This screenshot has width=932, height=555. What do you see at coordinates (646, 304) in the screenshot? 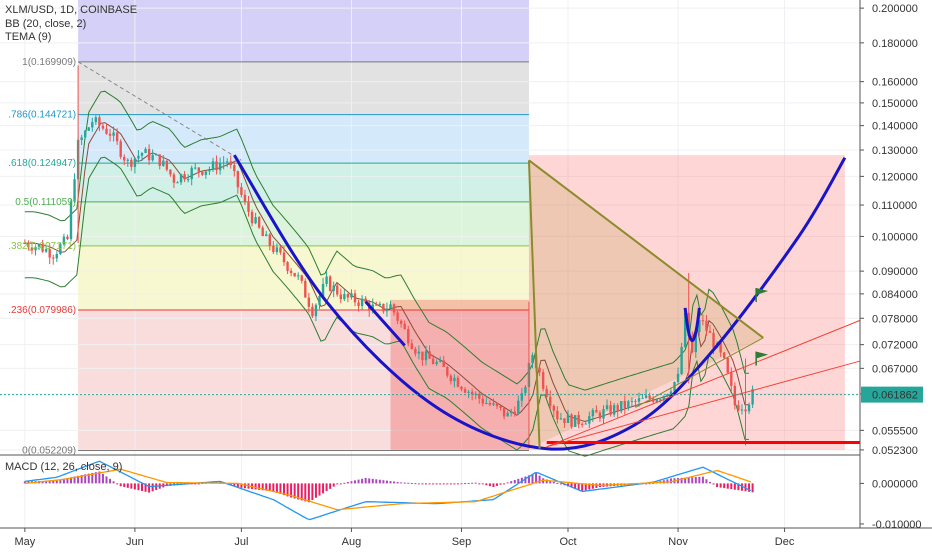
I see `triangle-zone` at bounding box center [646, 304].